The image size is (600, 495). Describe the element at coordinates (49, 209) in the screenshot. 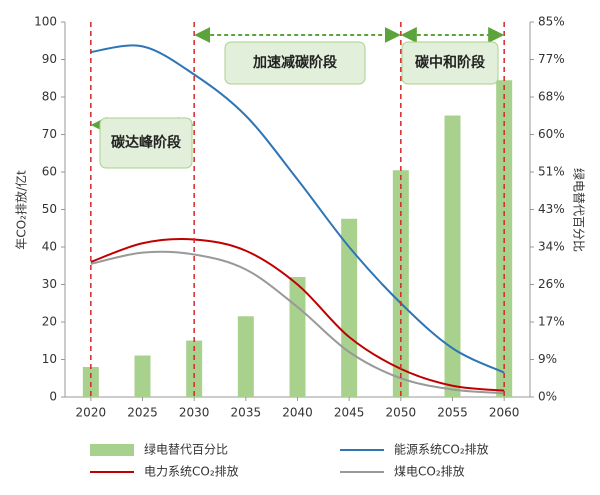

I see `y-tick-label: 50` at that location.